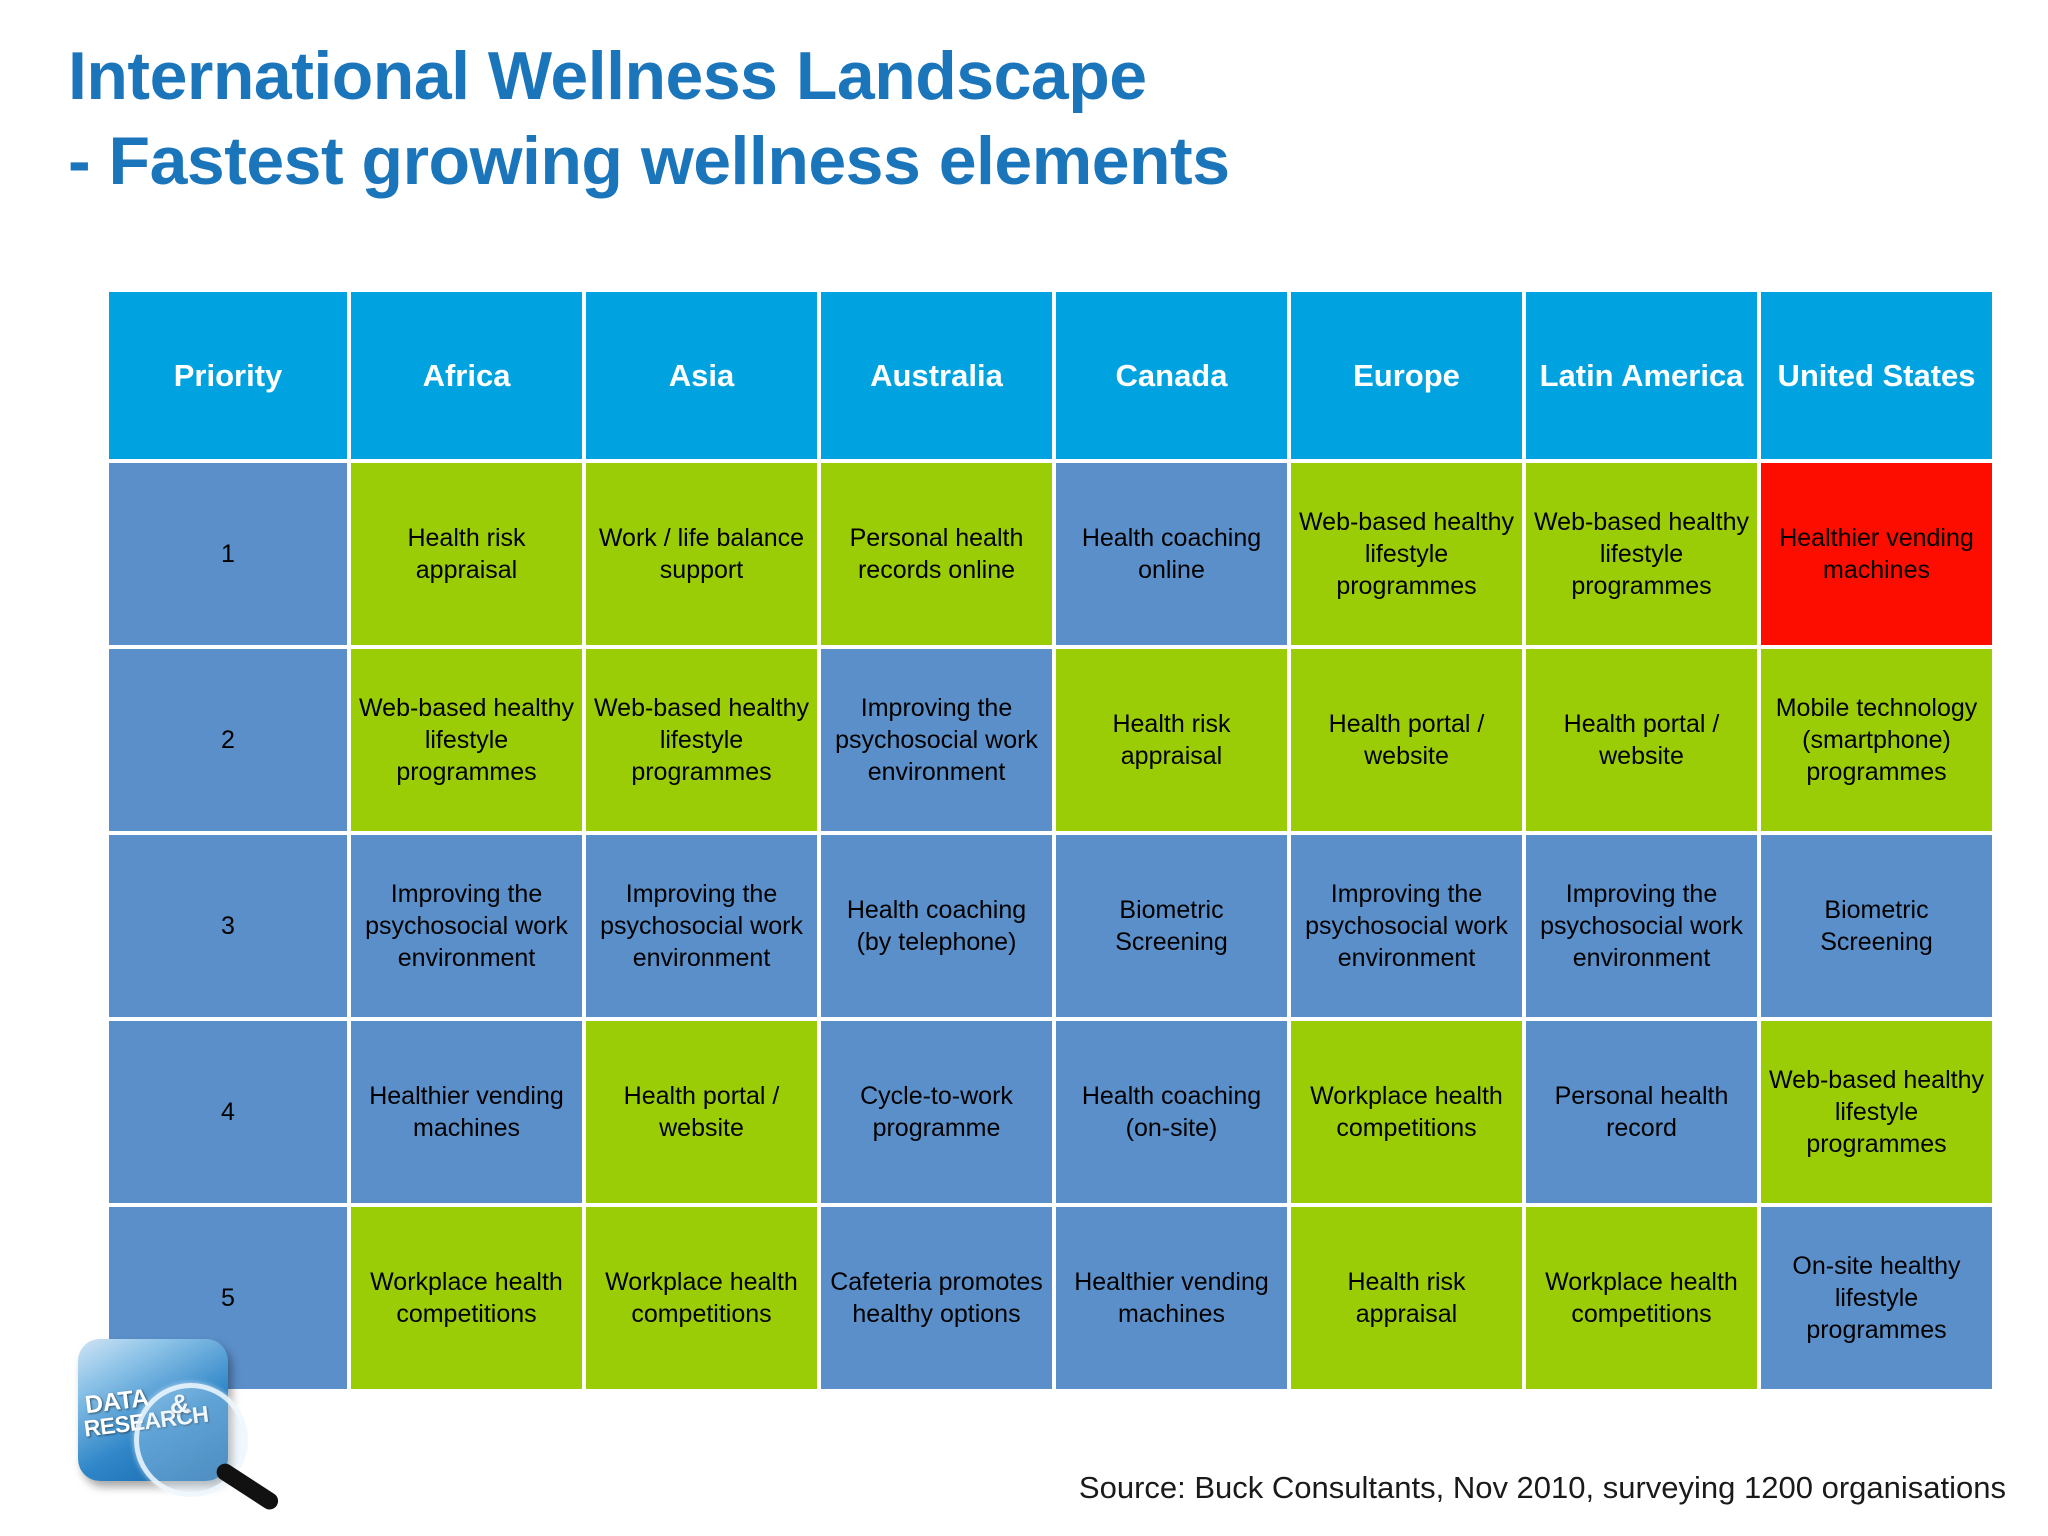 The image size is (2048, 1536). Describe the element at coordinates (228, 740) in the screenshot. I see `priority-cell: 2` at that location.